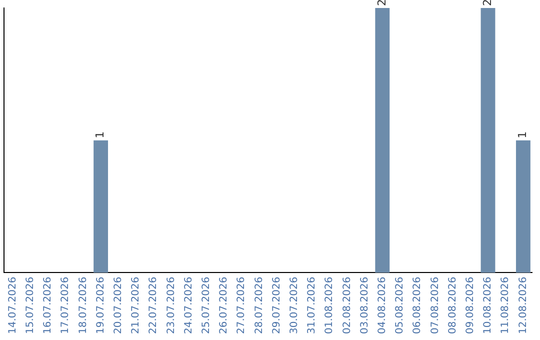  Describe the element at coordinates (83, 305) in the screenshot. I see `x-tick-label: 18.07.2026` at that location.